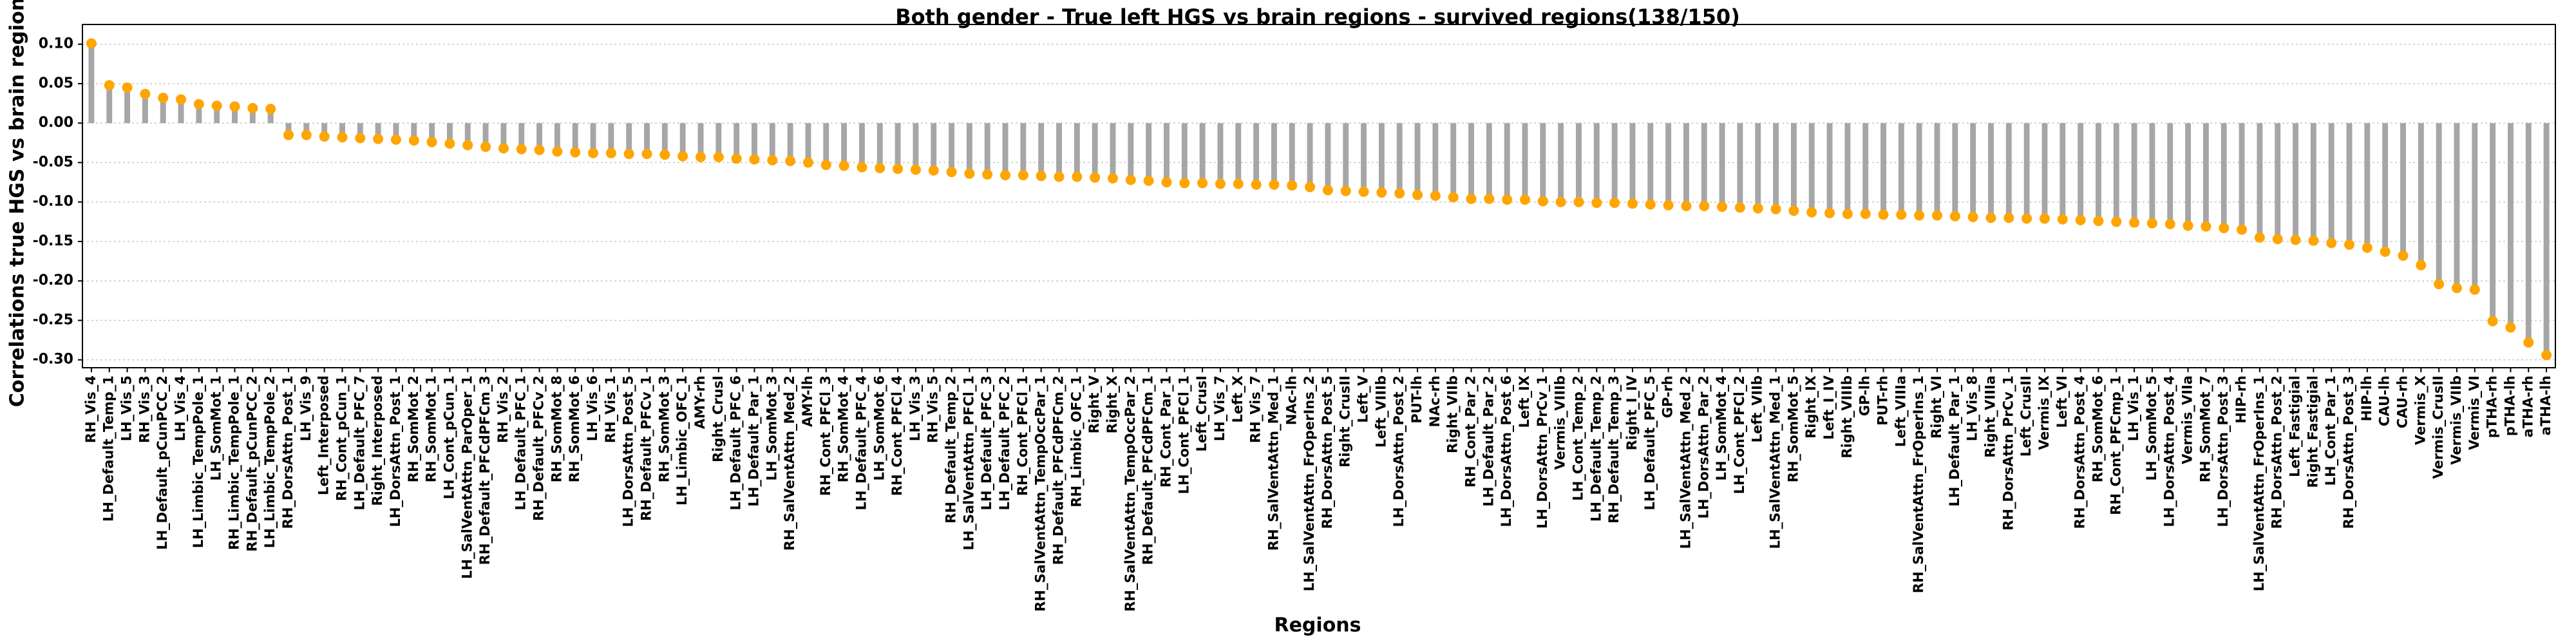 The image size is (2576, 644). What do you see at coordinates (1811, 407) in the screenshot?
I see `x-tick-label: Right_IX` at bounding box center [1811, 407].